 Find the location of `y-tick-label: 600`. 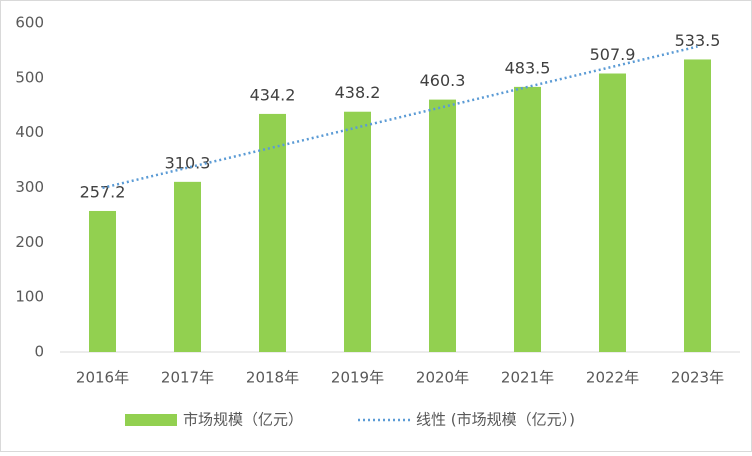

y-tick-label: 600 is located at coordinates (29, 23).